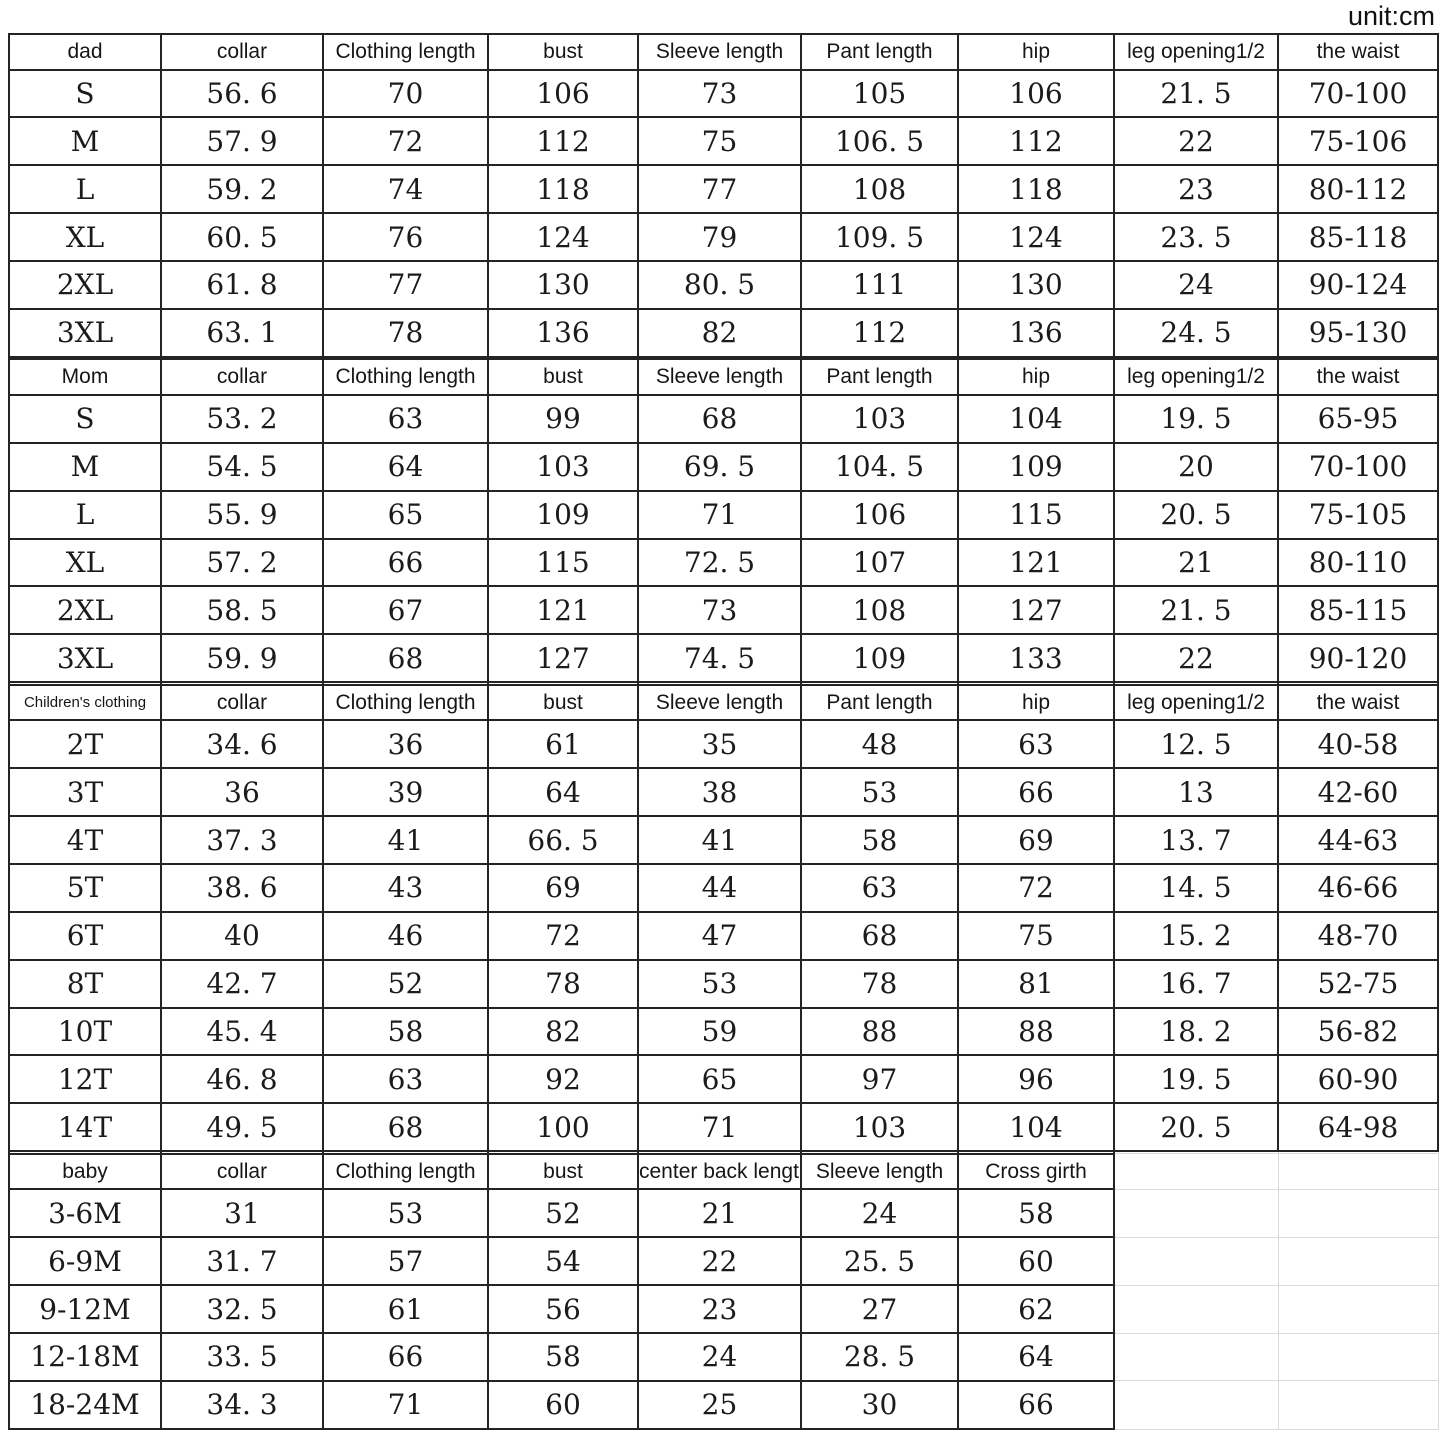 This screenshot has width=1445, height=1432. Describe the element at coordinates (719, 562) in the screenshot. I see `value-cell: 72. 5` at that location.